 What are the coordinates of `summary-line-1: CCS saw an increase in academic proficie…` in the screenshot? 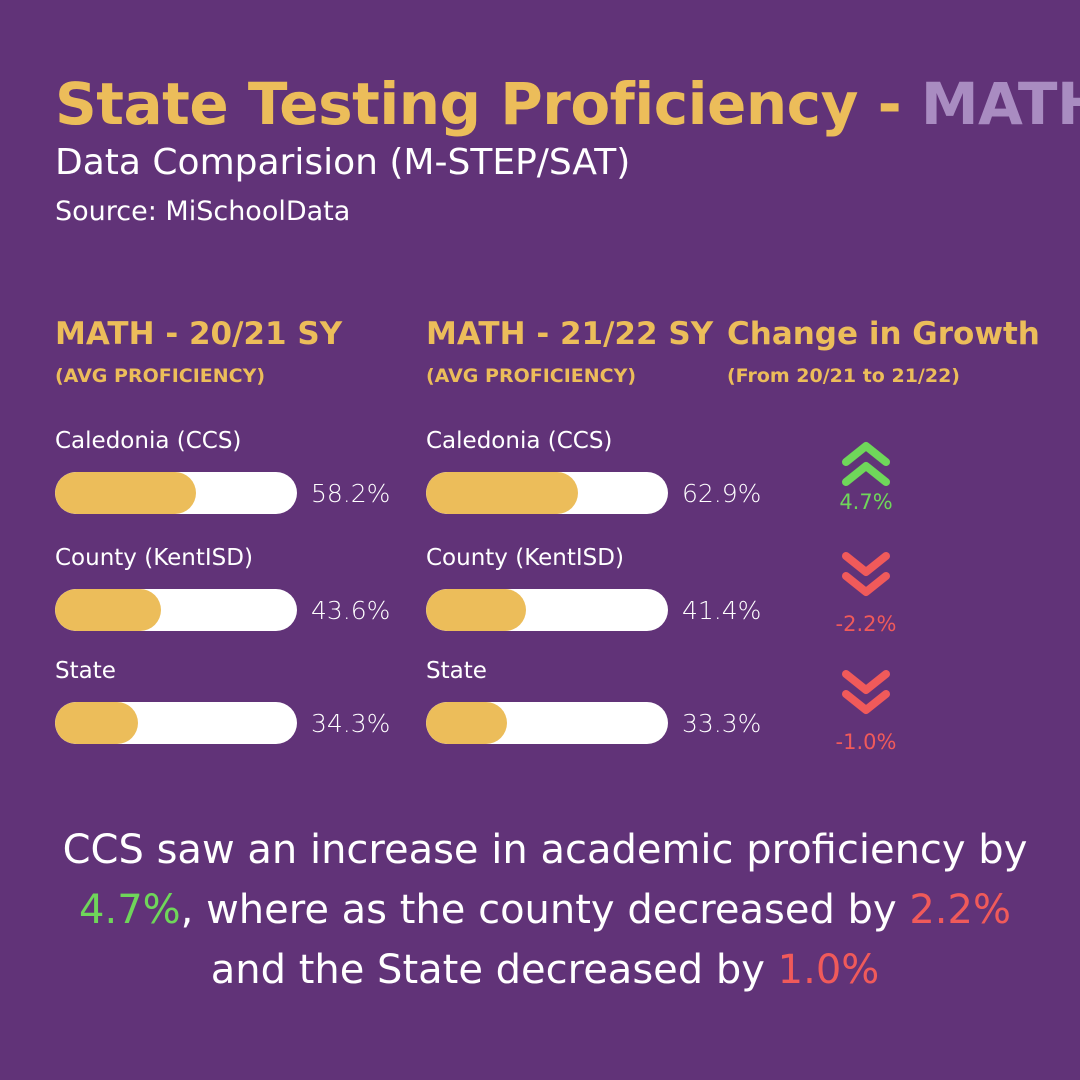 It's located at (545, 850).